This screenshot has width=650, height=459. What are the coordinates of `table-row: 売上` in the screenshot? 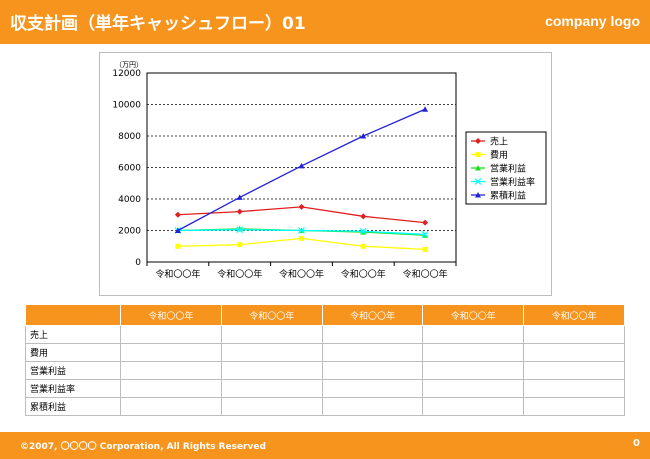 It's located at (325, 334).